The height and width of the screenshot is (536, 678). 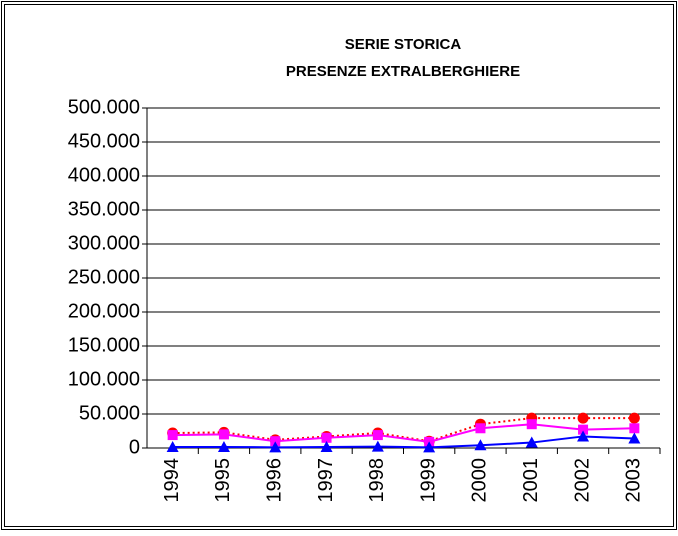 I want to click on x-tick-label: 1998, so click(x=377, y=480).